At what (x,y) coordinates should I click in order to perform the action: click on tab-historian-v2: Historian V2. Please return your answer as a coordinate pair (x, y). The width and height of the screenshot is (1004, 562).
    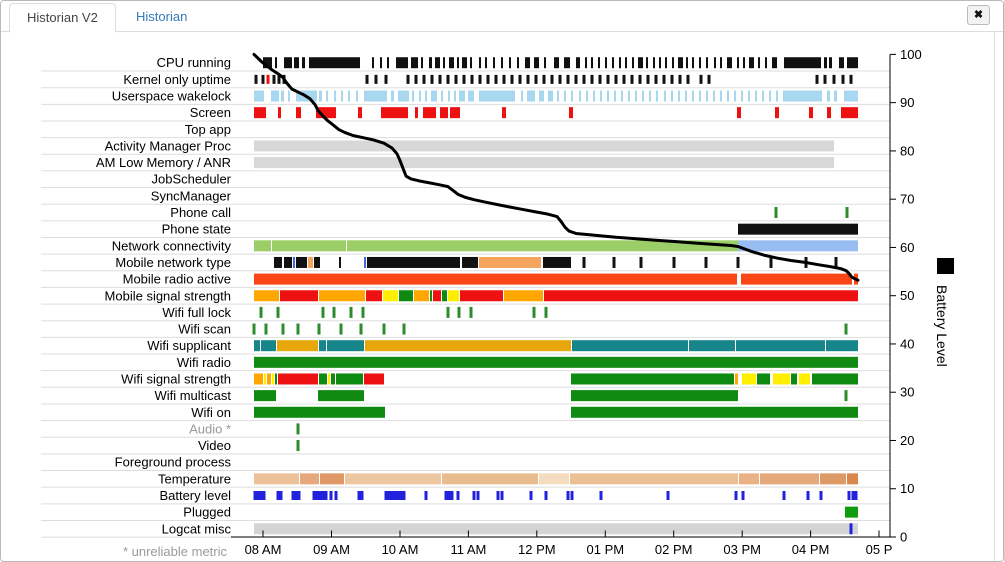
    Looking at the image, I should click on (62, 18).